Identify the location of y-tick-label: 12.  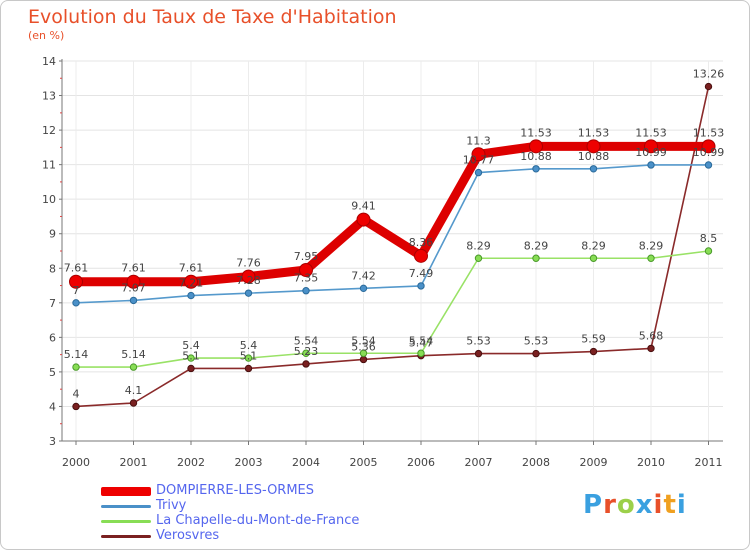
(49, 130).